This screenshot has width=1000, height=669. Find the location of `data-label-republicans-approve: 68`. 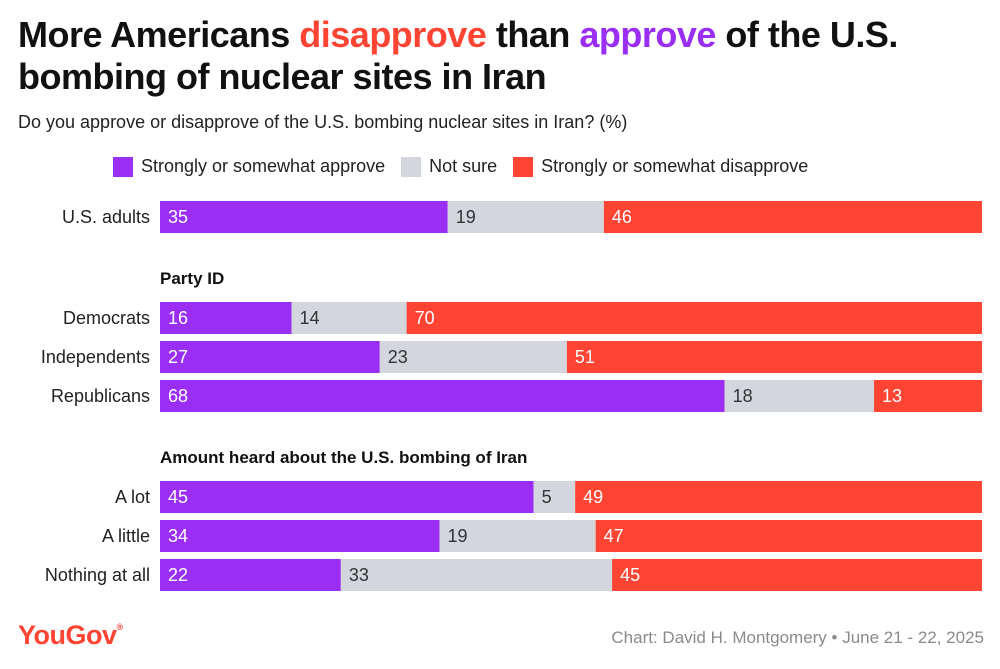

data-label-republicans-approve: 68 is located at coordinates (178, 396).